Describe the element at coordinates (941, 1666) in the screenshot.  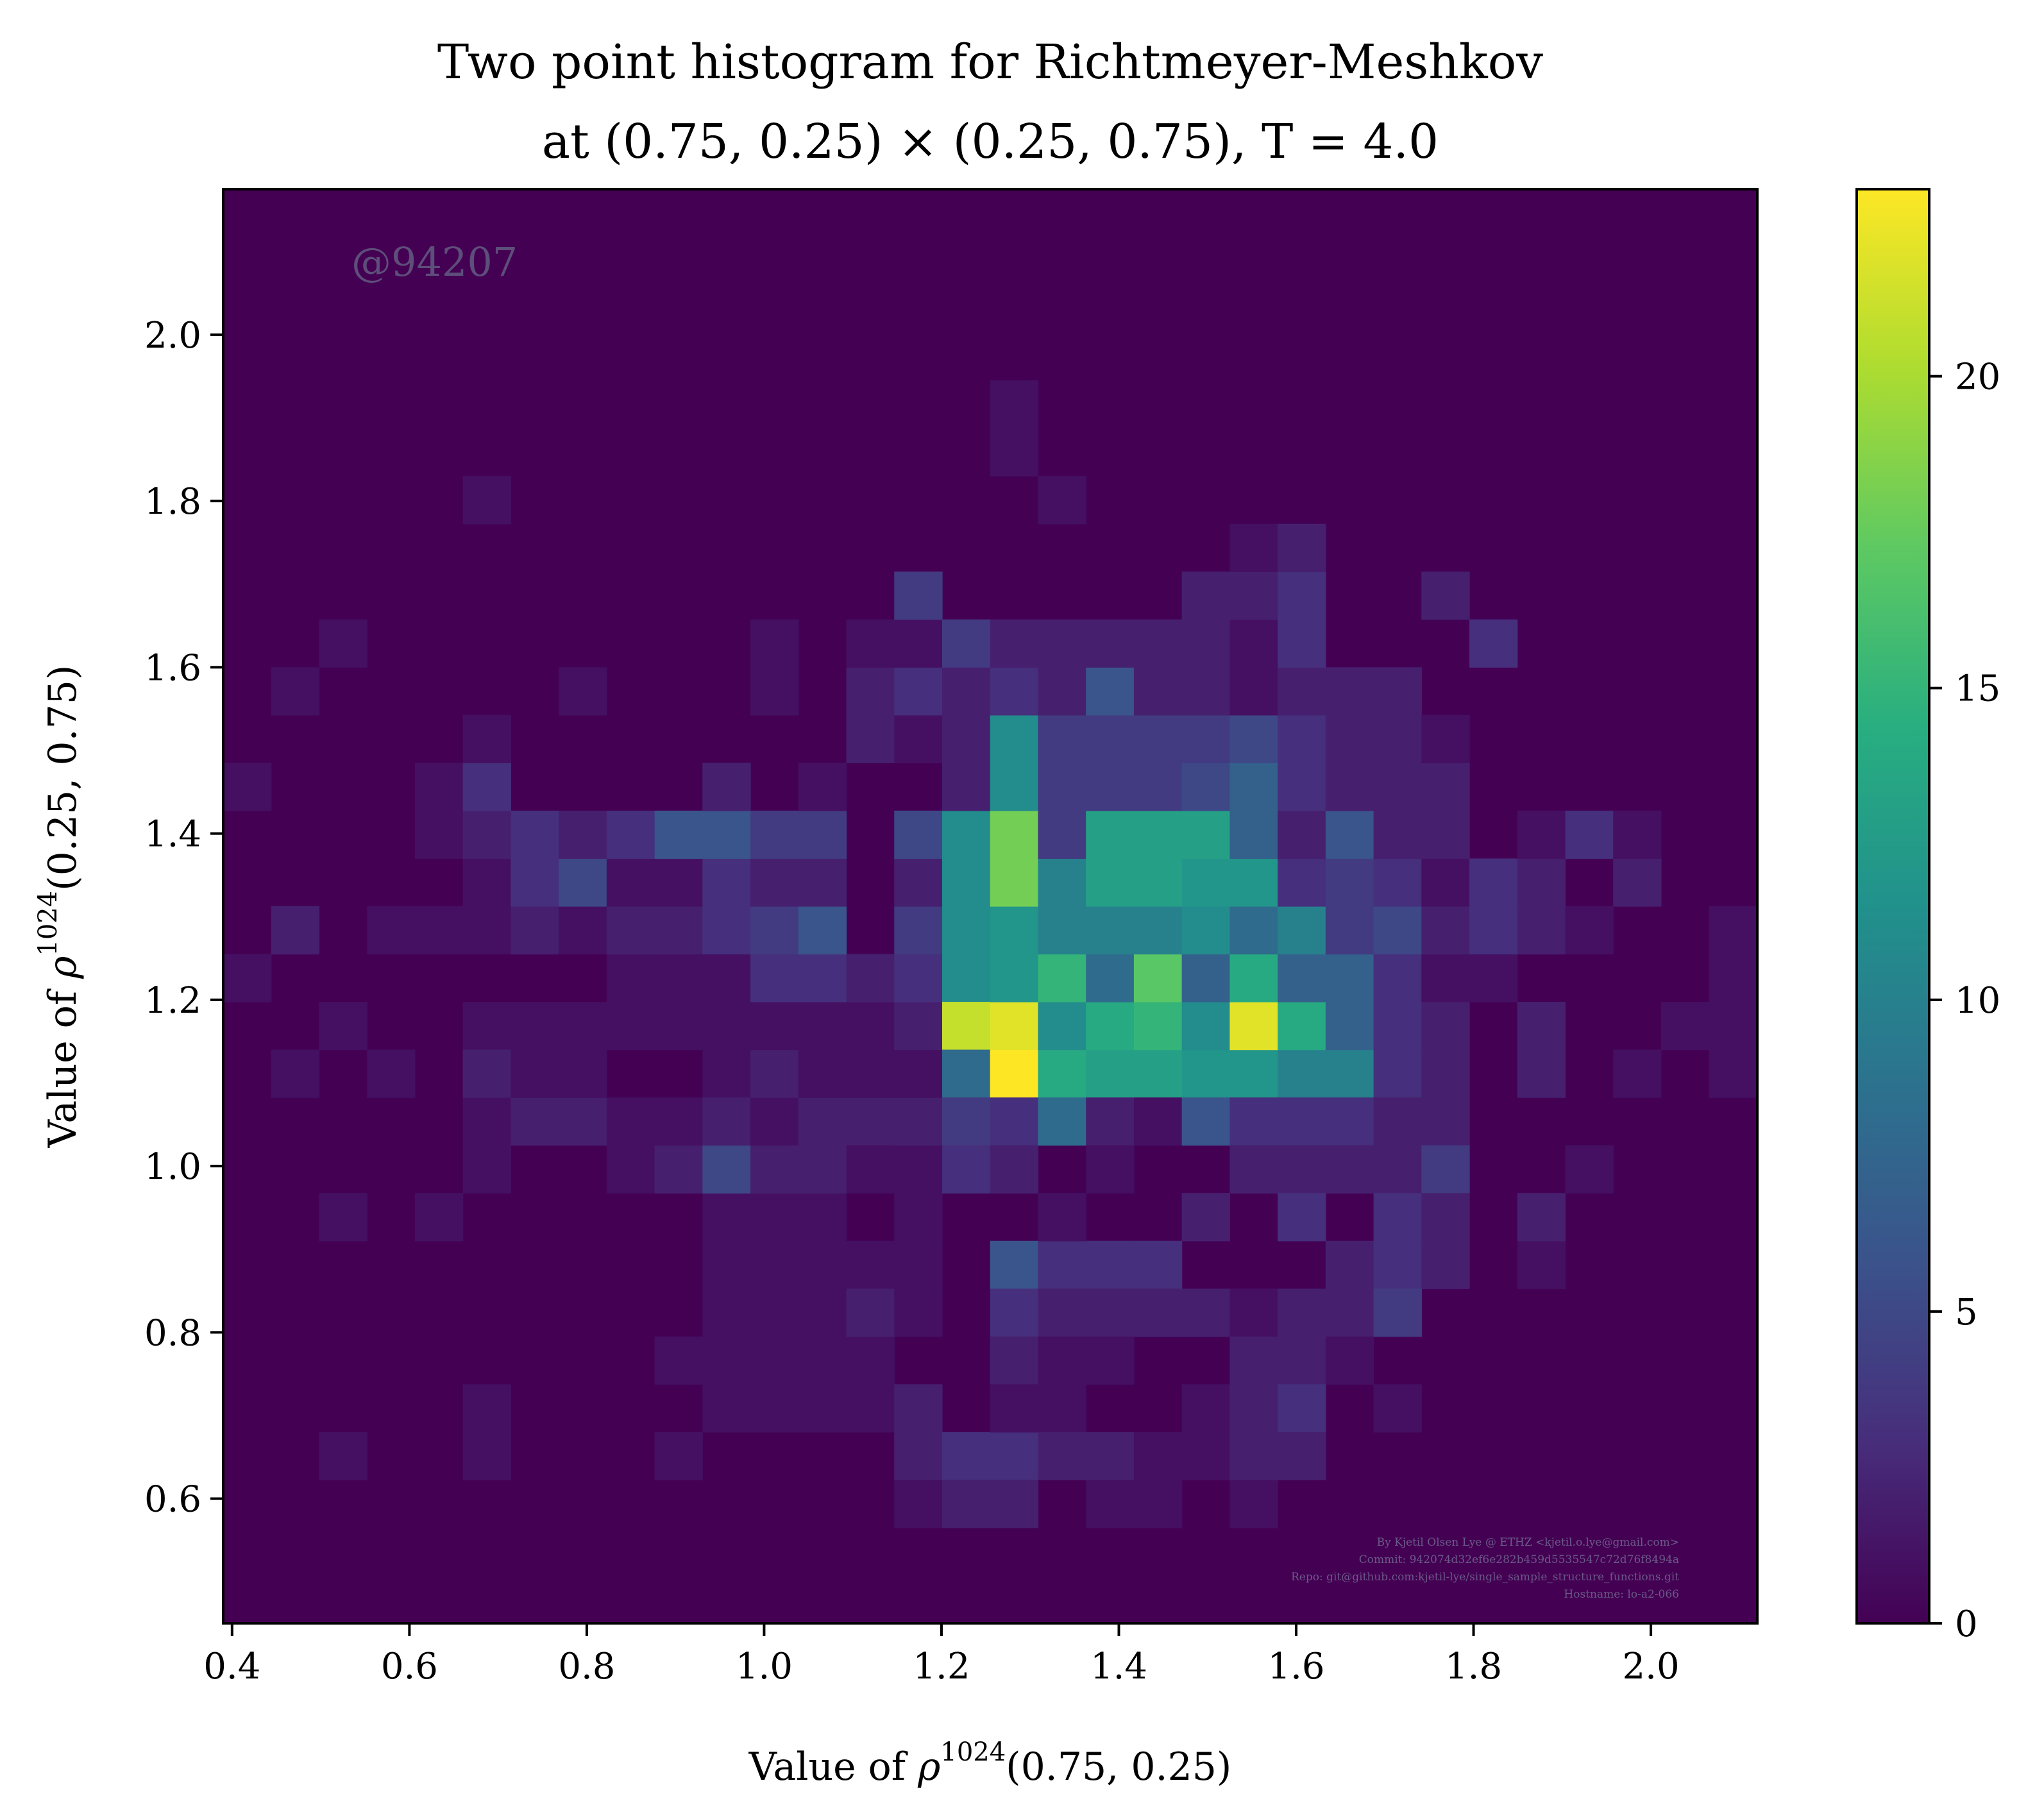
I see `x-tick-label: 1.2` at that location.